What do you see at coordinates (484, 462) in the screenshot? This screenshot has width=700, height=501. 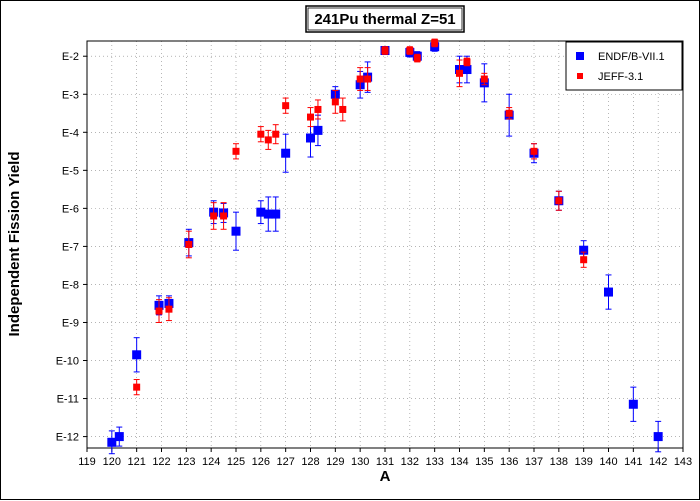 I see `x-tick-label: 135` at bounding box center [484, 462].